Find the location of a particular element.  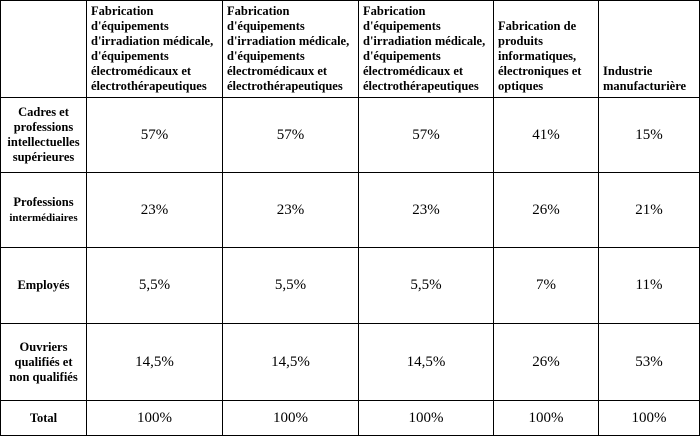

row-label-line: Professions is located at coordinates (43, 201).